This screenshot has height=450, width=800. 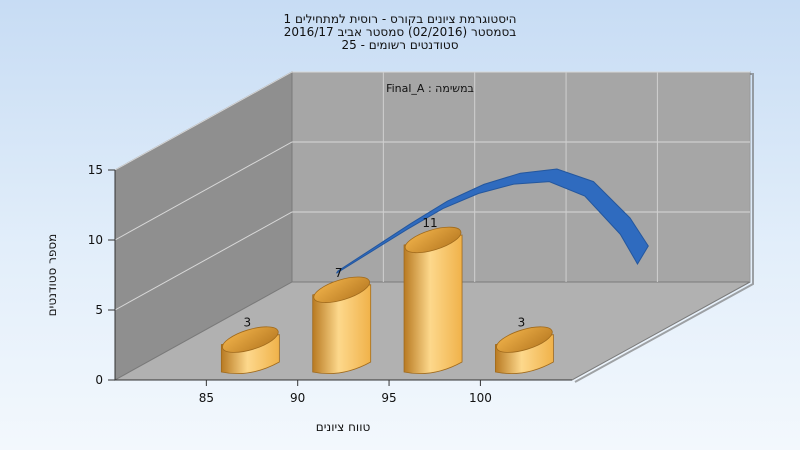 What do you see at coordinates (480, 398) in the screenshot?
I see `x-tick-label: 100` at bounding box center [480, 398].